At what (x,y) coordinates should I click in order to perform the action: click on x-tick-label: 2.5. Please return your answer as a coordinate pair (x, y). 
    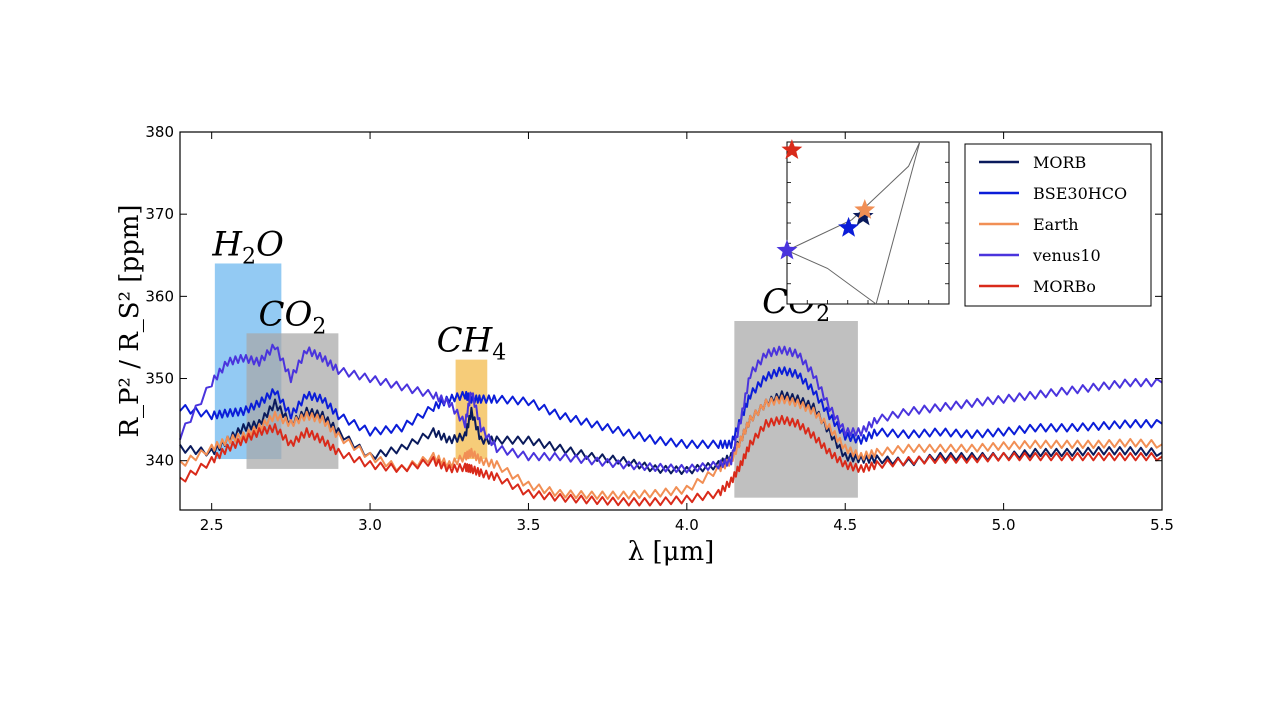
    Looking at the image, I should click on (212, 525).